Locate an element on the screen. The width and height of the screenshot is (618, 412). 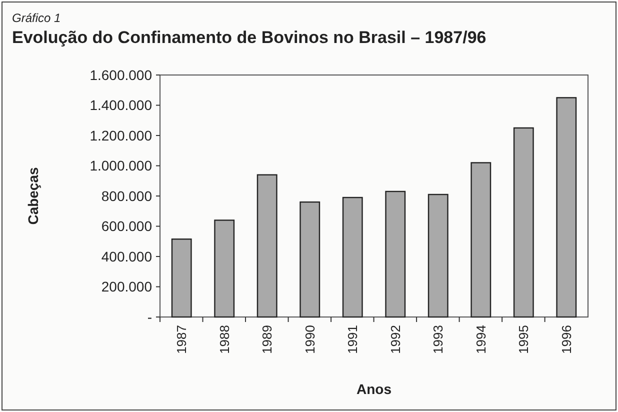
x-tick-label: 1991 is located at coordinates (352, 339).